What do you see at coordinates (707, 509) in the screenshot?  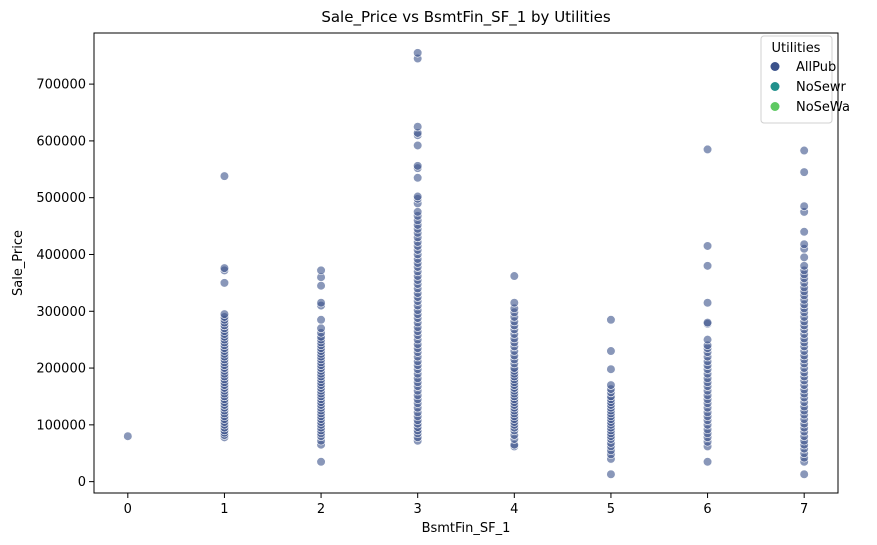 I see `x-tick-label: 6` at bounding box center [707, 509].